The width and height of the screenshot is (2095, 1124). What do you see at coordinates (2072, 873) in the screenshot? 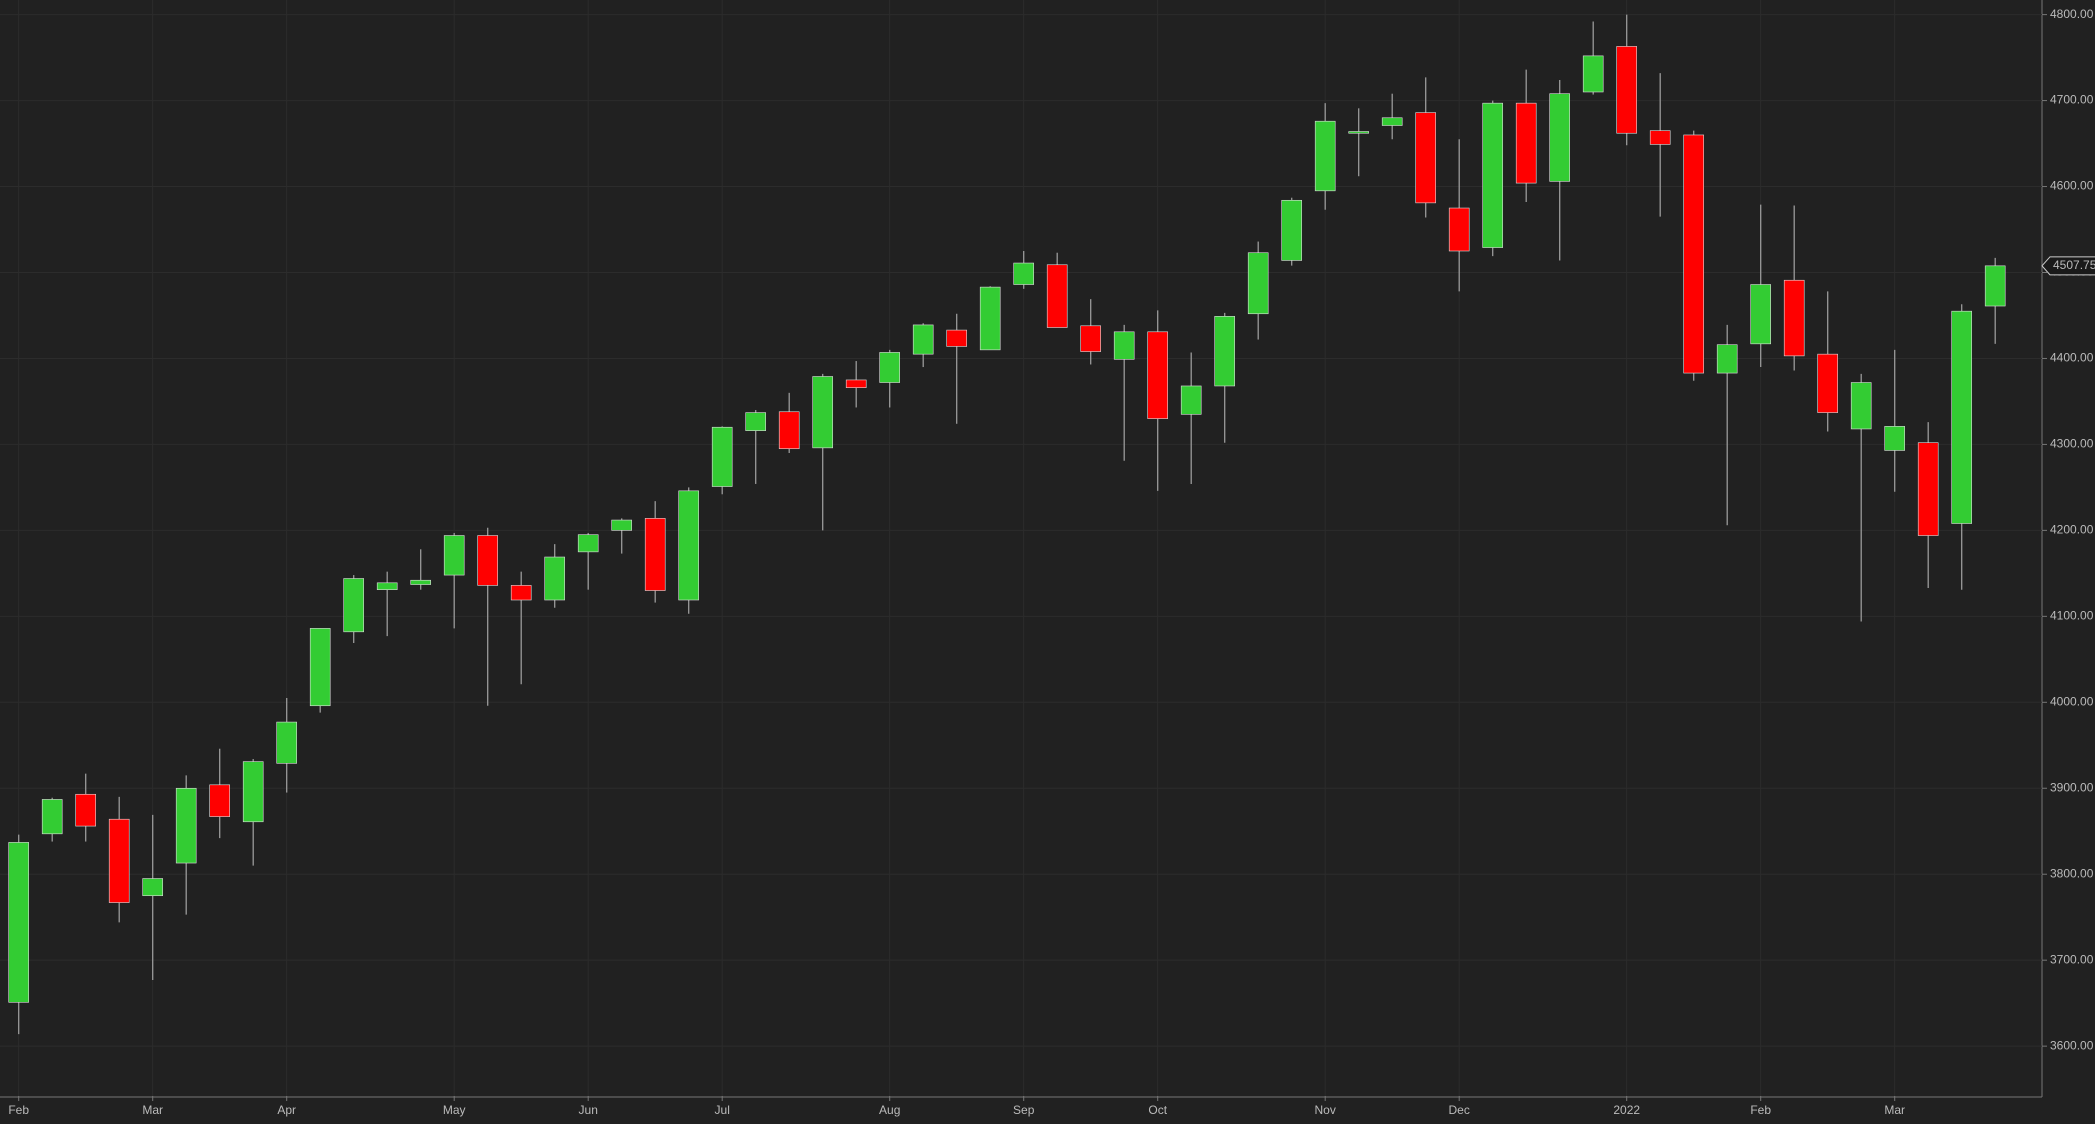
I see `y-tick-label: 3800.00` at bounding box center [2072, 873].